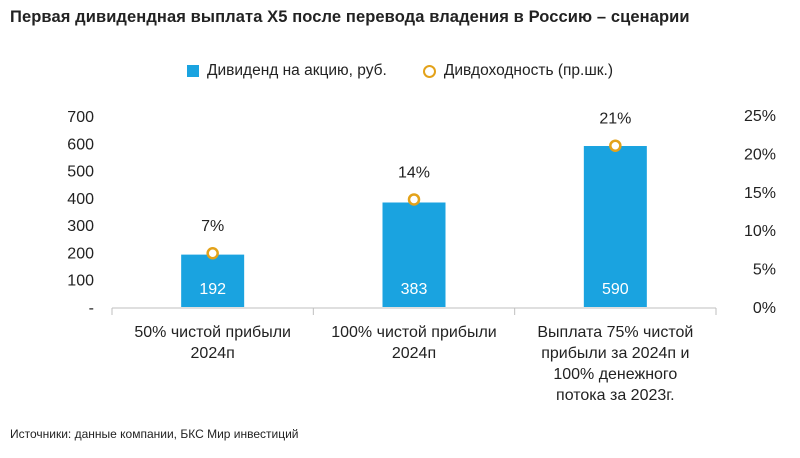  Describe the element at coordinates (192, 71) in the screenshot. I see `legend-bar-swatch` at that location.